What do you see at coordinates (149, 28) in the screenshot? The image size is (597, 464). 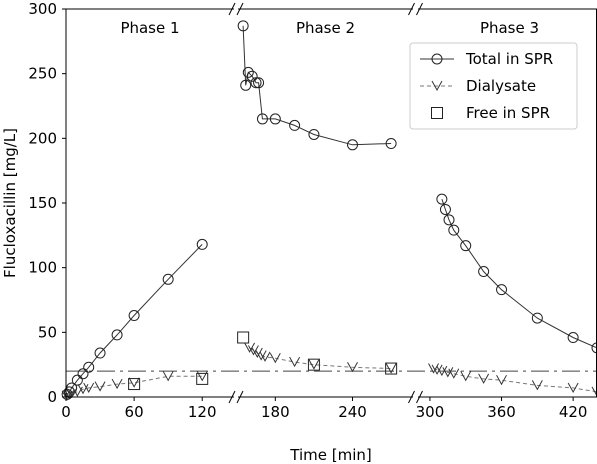 I see `phase-label: Phase 1` at bounding box center [149, 28].